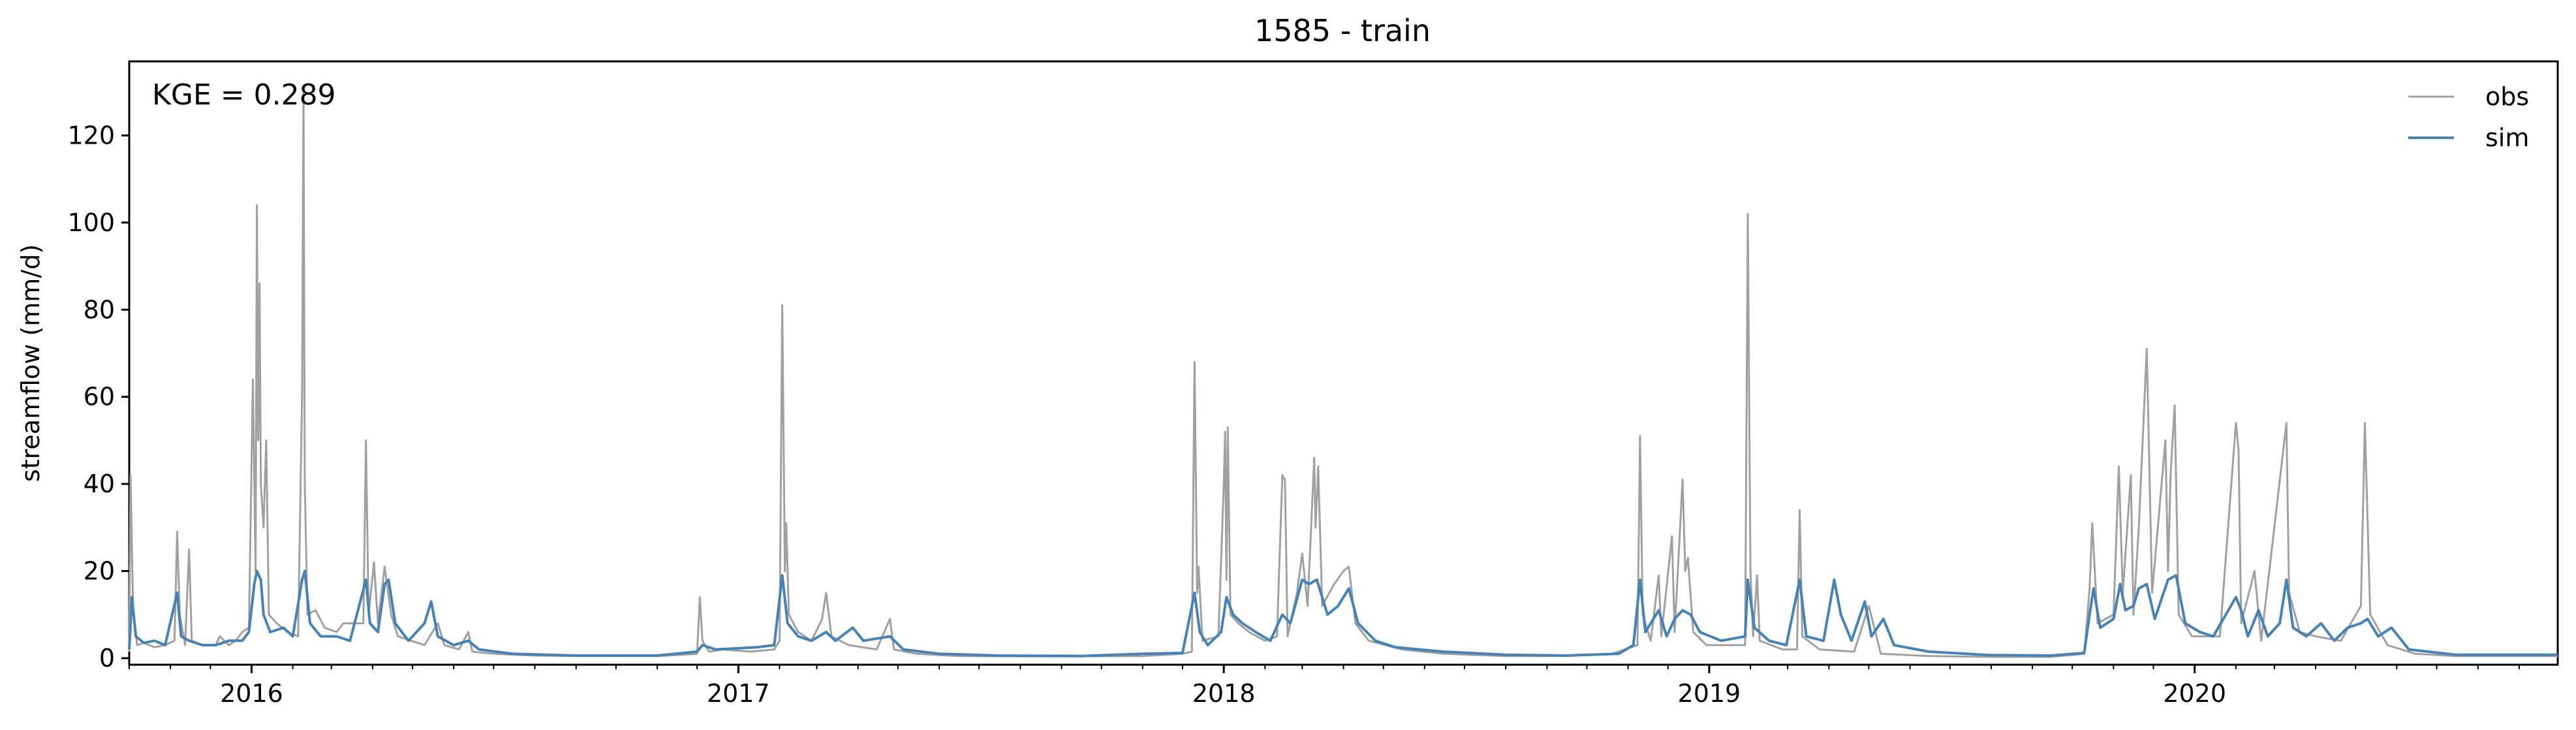 Image resolution: width=2576 pixels, height=730 pixels. Describe the element at coordinates (1324, 686) in the screenshot. I see `x-axis: 2016 2017 2018 2019 2020` at that location.